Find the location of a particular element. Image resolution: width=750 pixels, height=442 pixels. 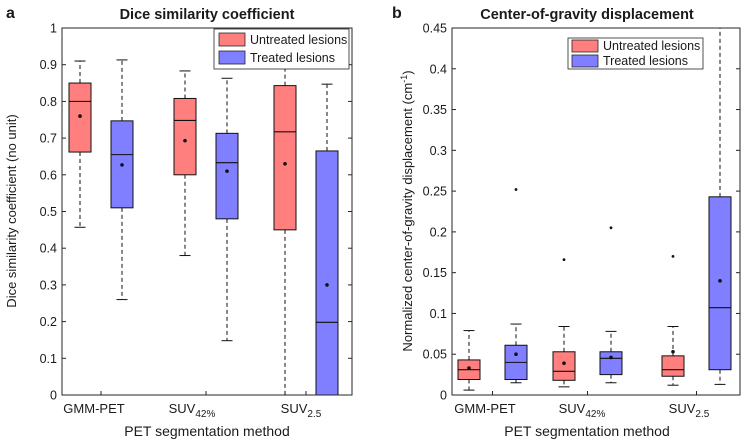

x-axis-label-a: PET segmentation method is located at coordinates (207, 431).